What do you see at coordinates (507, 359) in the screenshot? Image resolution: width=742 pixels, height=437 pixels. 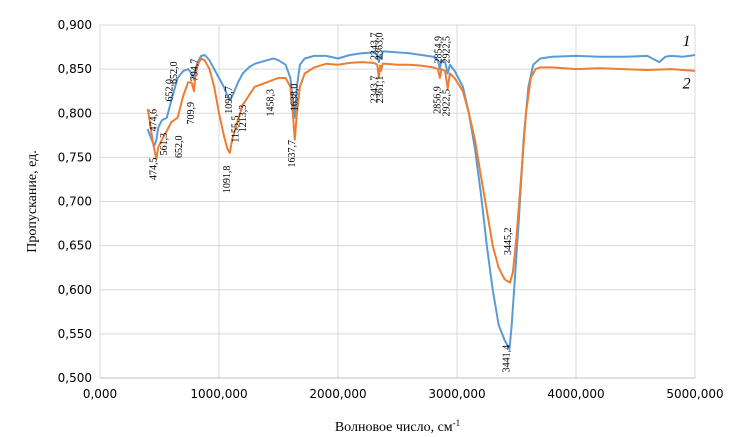 I see `peak-label: 3441,4` at bounding box center [507, 359].